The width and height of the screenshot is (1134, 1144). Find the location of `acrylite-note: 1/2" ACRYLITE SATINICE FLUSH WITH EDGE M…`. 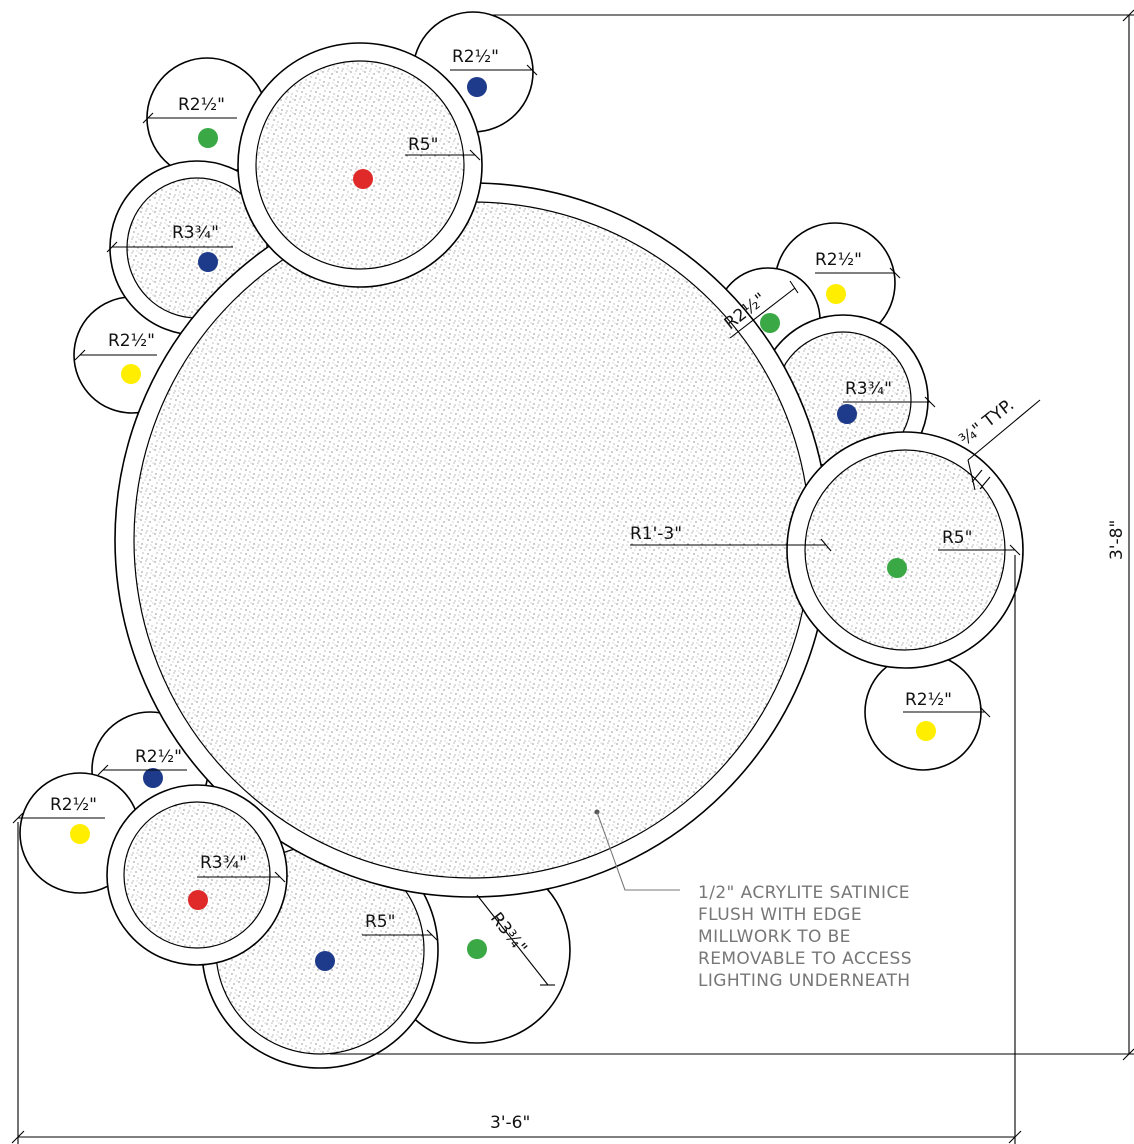

acrylite-note: 1/2" ACRYLITE SATINICE FLUSH WITH EDGE M… is located at coordinates (805, 937).